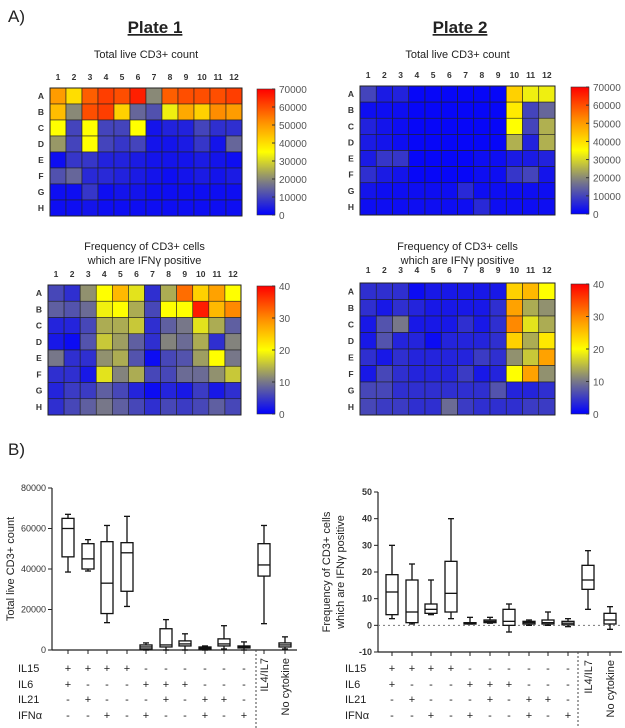 Image resolution: width=625 pixels, height=728 pixels. Describe the element at coordinates (233, 274) in the screenshot. I see `column-label: 12` at that location.